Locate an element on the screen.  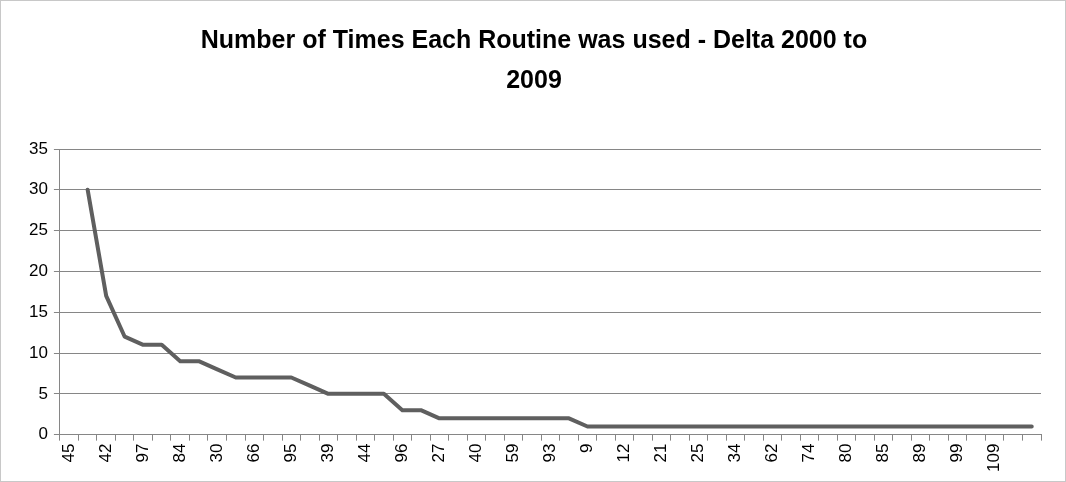
x-tick-label: 30 is located at coordinates (216, 453).